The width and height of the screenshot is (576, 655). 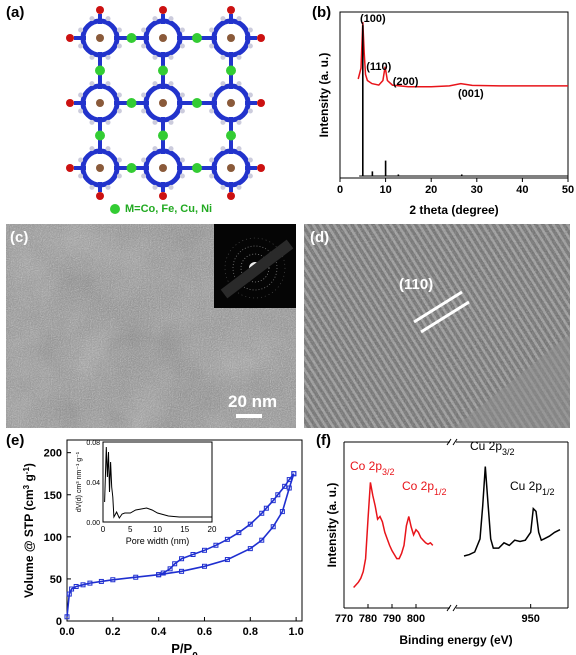 What do you see at coordinates (212, 529) in the screenshot?
I see `inset-x-tick-label: 20` at bounding box center [212, 529].